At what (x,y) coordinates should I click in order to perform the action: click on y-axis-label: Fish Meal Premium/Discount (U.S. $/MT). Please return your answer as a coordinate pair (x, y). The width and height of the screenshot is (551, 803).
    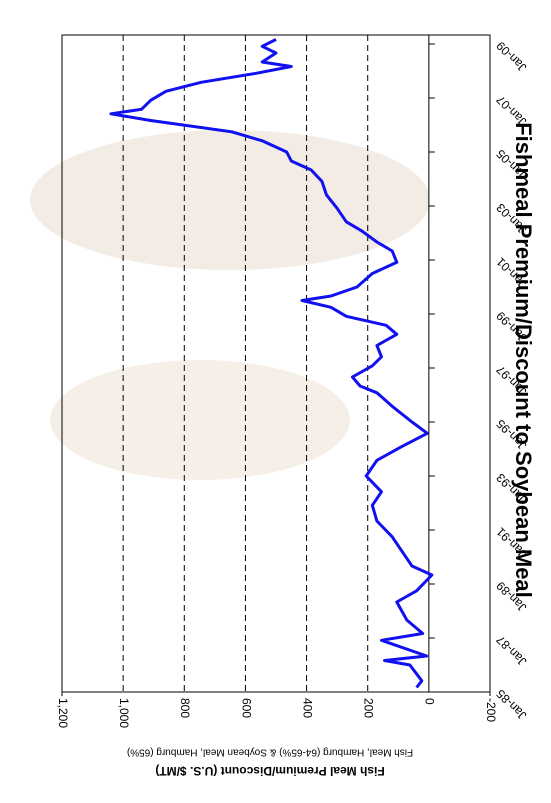
    Looking at the image, I should click on (269, 771).